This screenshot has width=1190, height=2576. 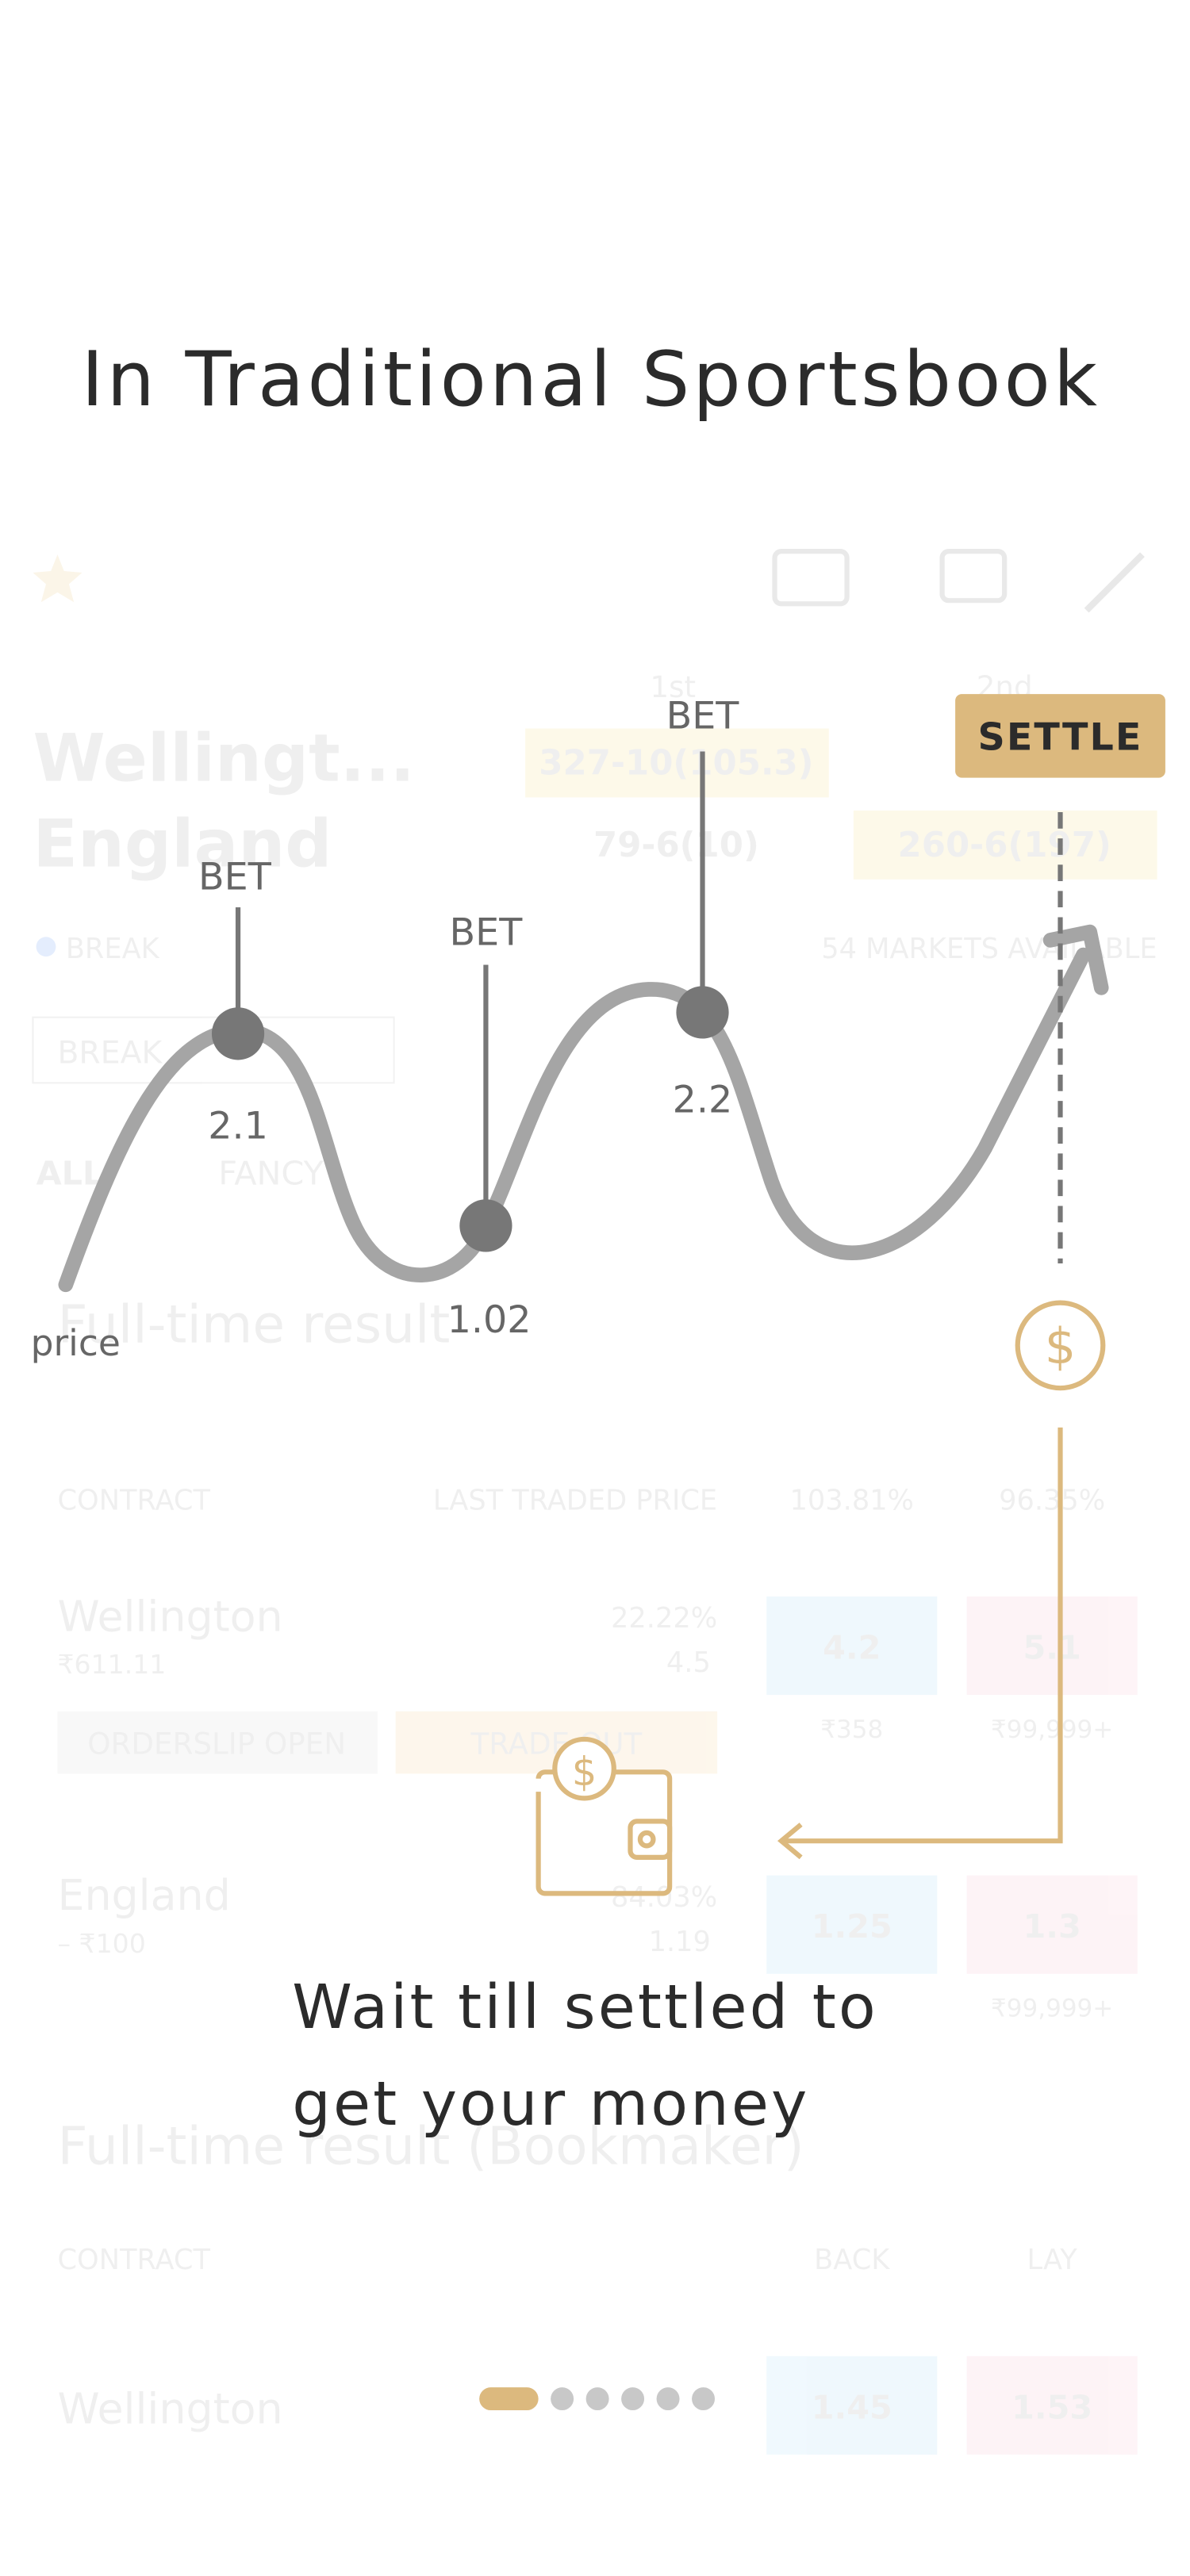 I want to click on bet-price: 1.02, so click(x=489, y=1320).